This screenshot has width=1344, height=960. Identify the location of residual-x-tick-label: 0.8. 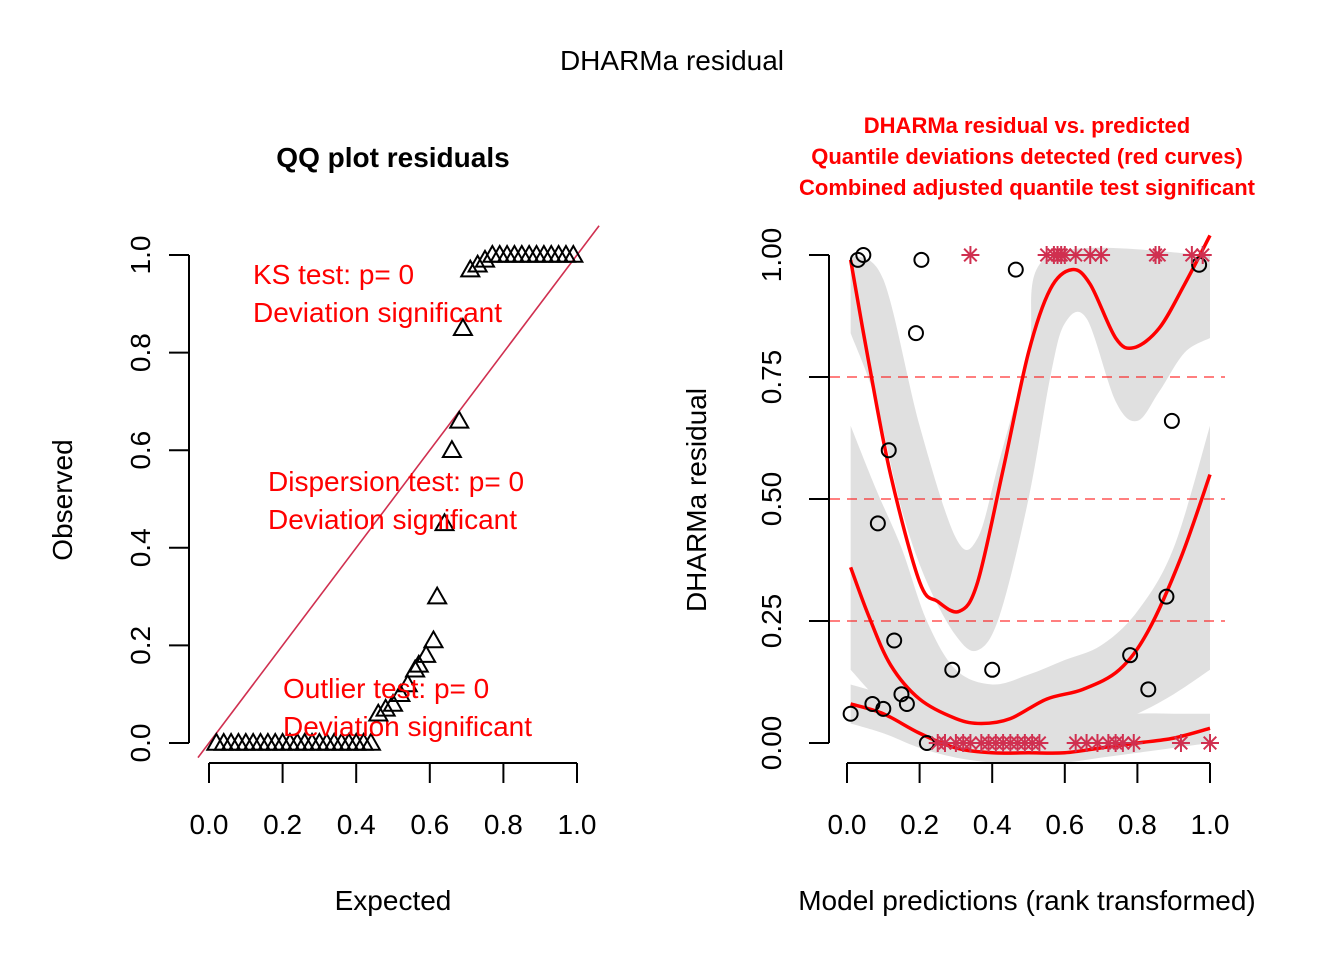
(1137, 824).